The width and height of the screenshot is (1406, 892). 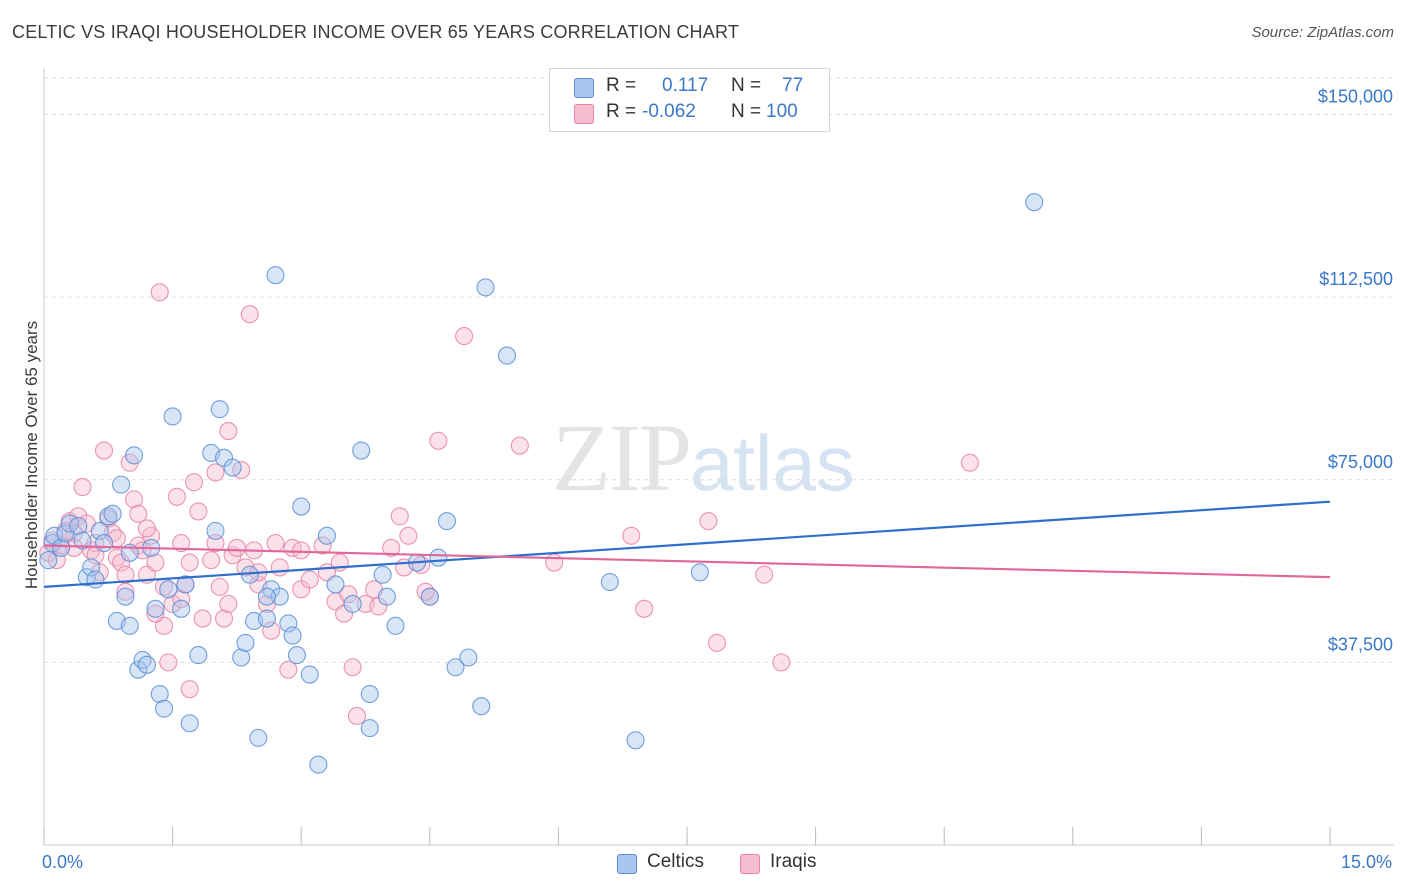 I want to click on r-value: -0.062, so click(x=669, y=111).